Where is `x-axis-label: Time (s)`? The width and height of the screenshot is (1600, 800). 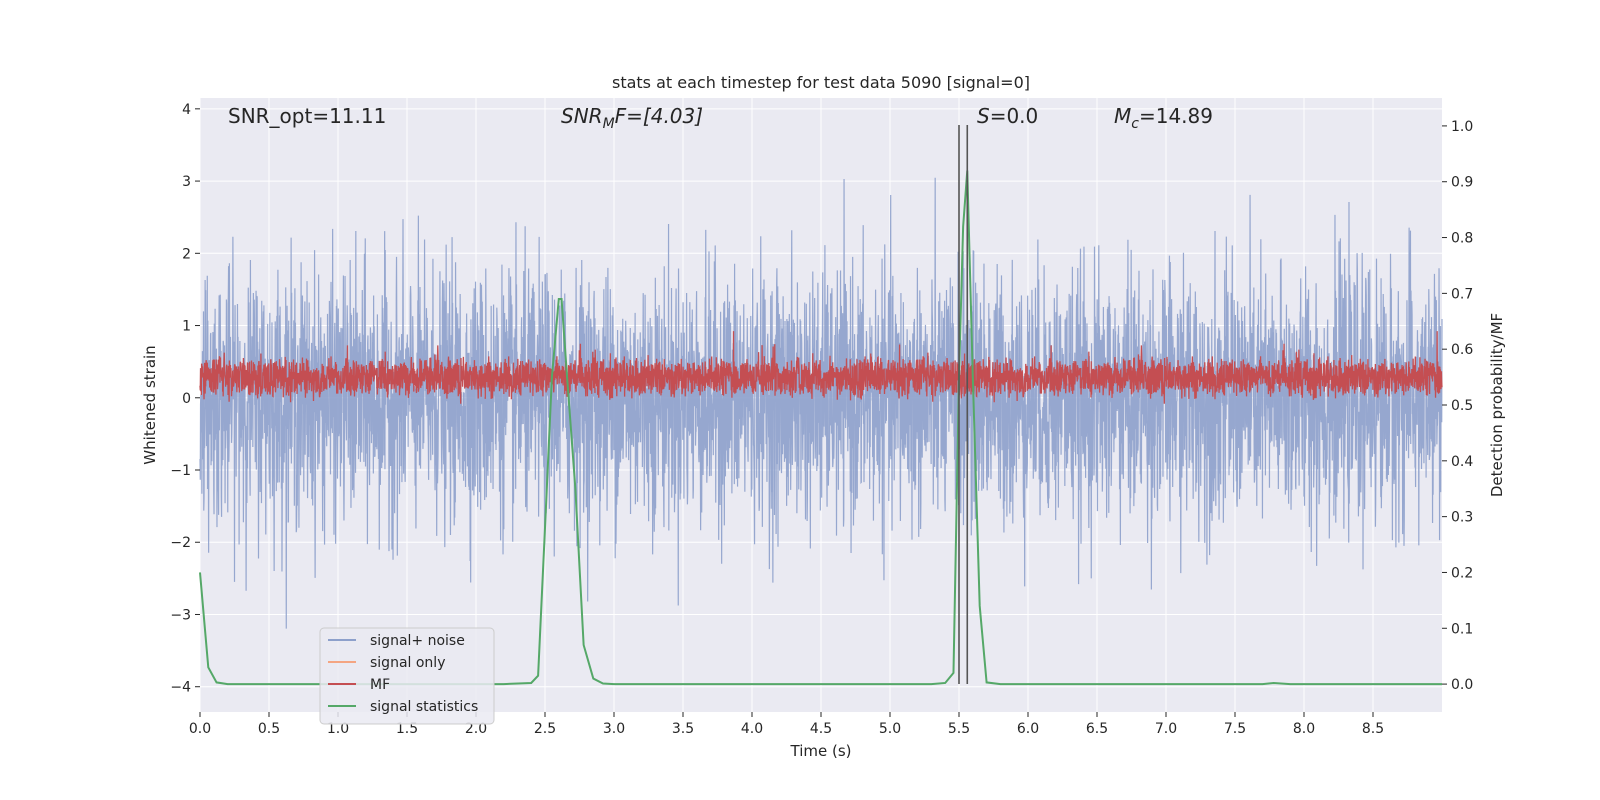 x-axis-label: Time (s) is located at coordinates (821, 751).